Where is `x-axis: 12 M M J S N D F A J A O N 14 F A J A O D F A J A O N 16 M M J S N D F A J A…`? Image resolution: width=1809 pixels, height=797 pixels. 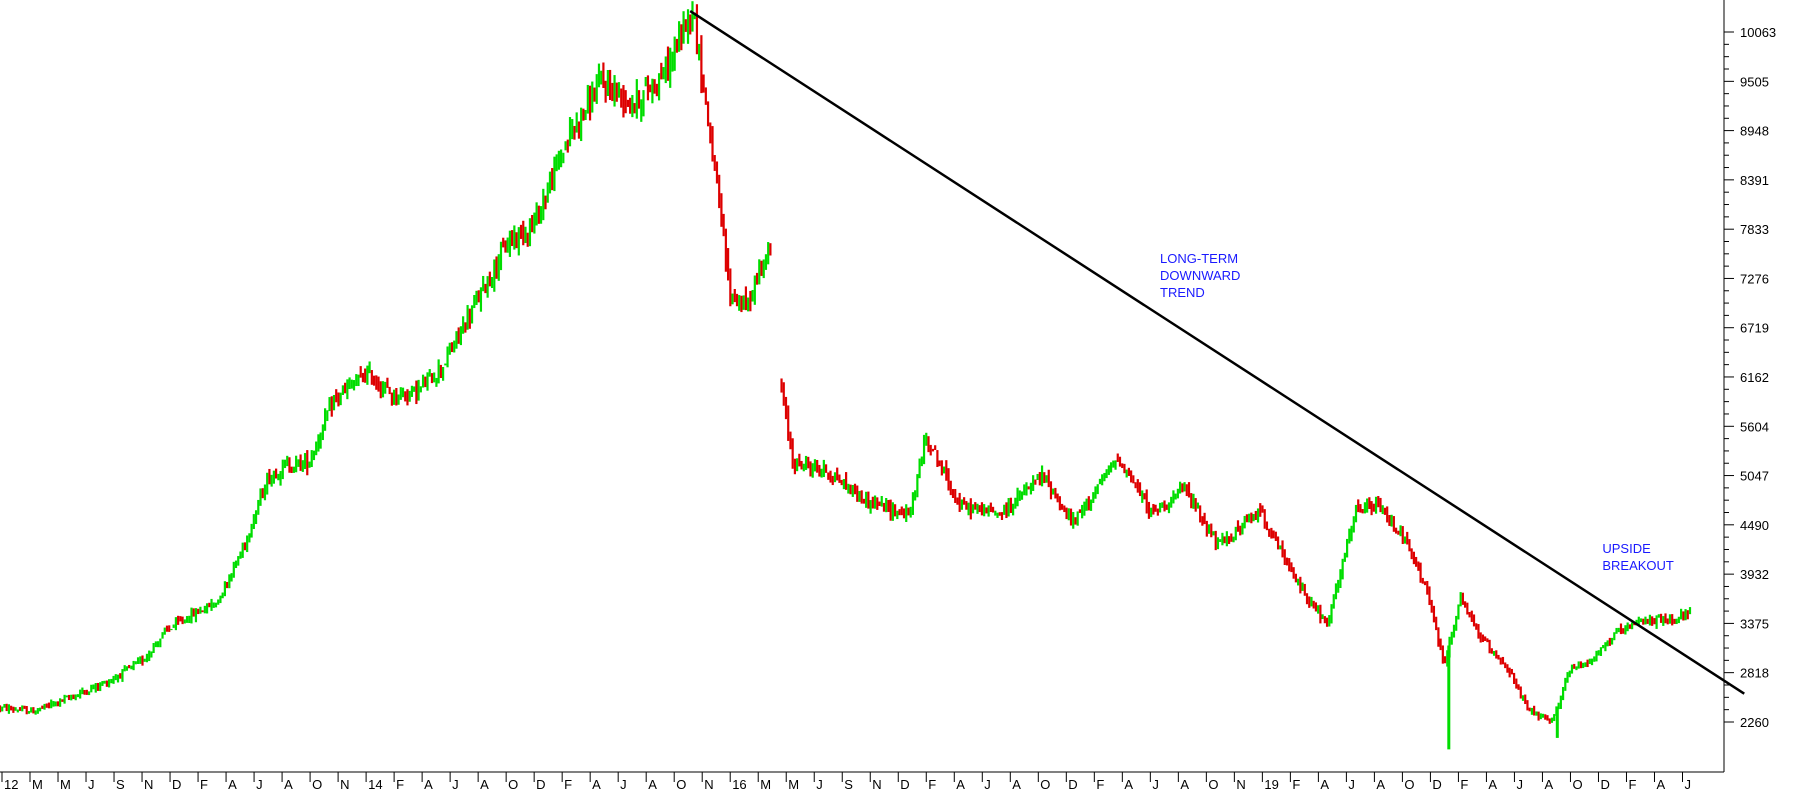 x-axis: 12 M M J S N D F A J A O N 14 F A J A O D F A J A O N 16 M M J S N D F A J A… is located at coordinates (862, 781).